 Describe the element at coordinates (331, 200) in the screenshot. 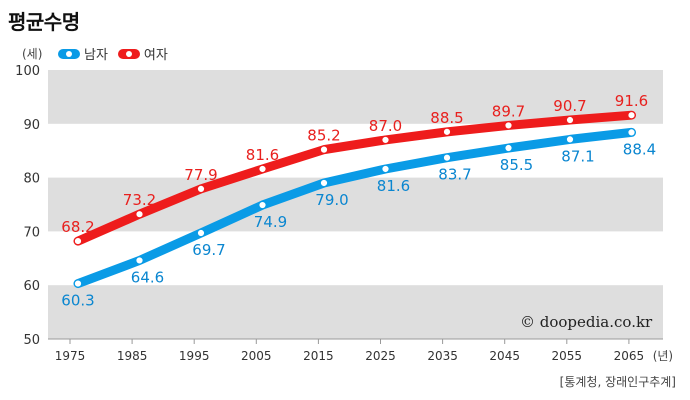

I see `data-label: 79.0` at that location.